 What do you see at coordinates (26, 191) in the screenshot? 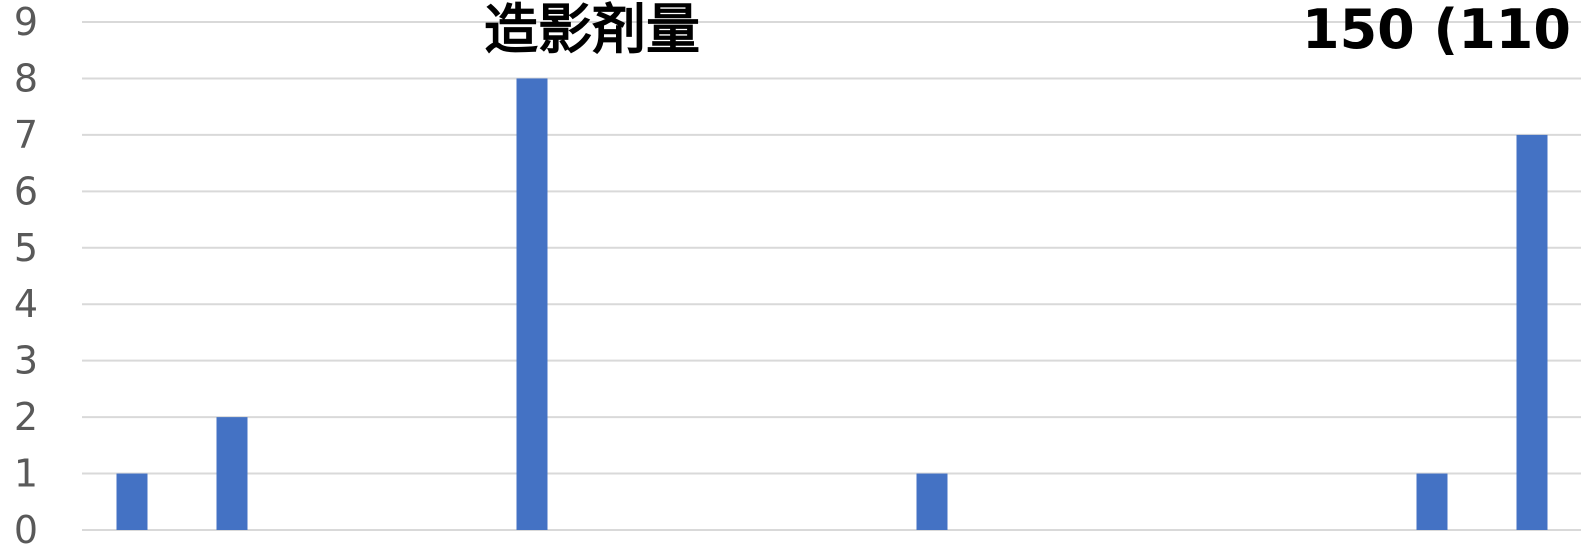
I see `y-tick-label-6: 6` at bounding box center [26, 191].